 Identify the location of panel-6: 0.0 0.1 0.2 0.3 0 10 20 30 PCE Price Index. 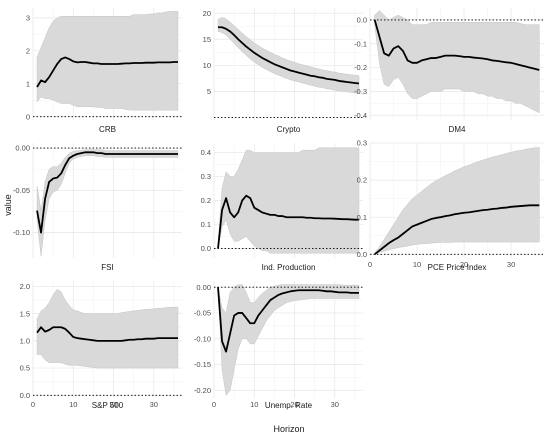
(450, 205).